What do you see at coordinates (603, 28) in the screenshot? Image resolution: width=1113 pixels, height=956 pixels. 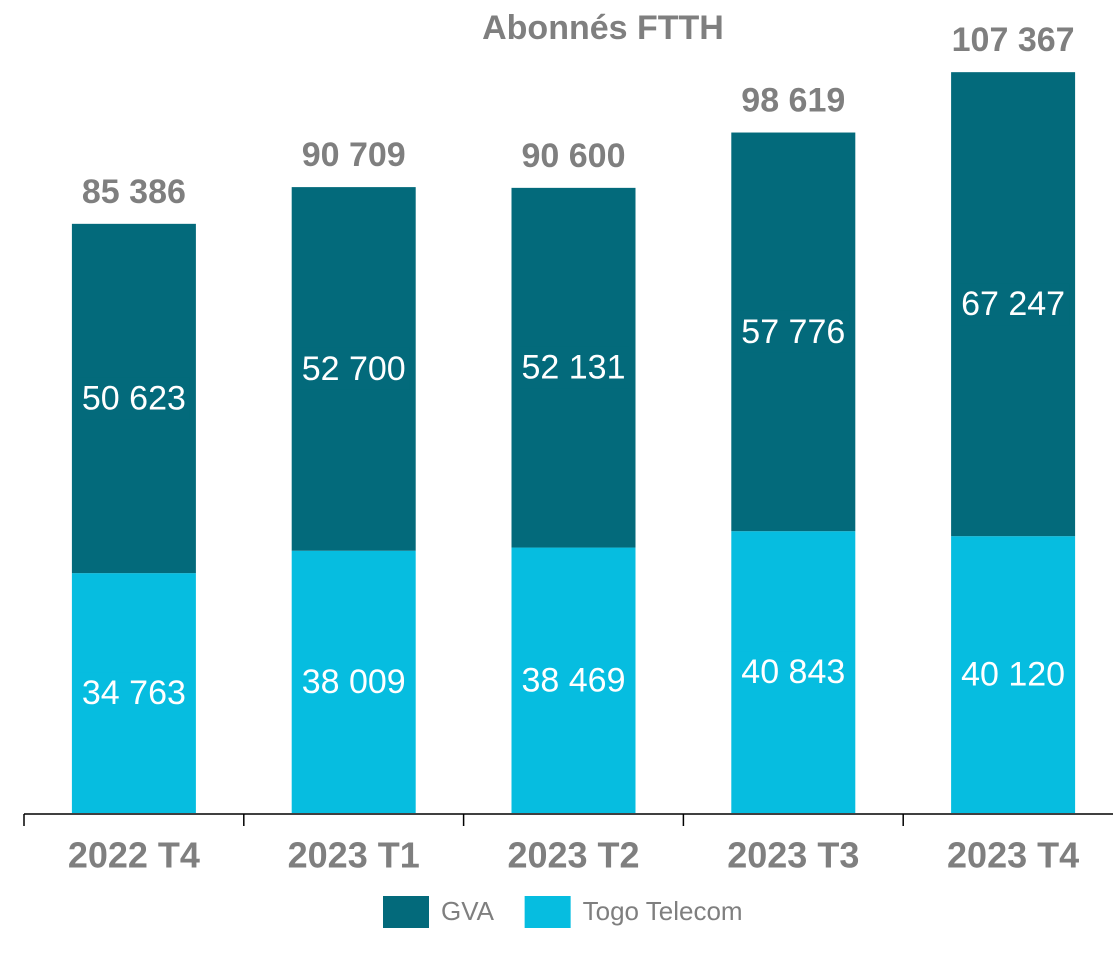 I see `chart-title: Abonnés FTTH` at bounding box center [603, 28].